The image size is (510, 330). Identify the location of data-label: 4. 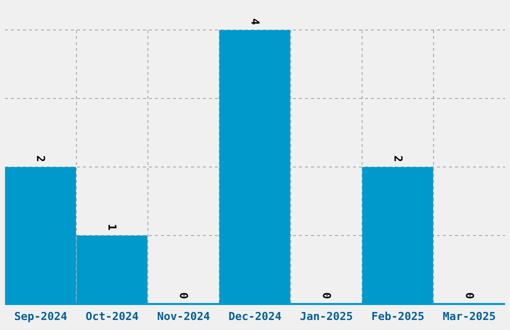
(255, 22).